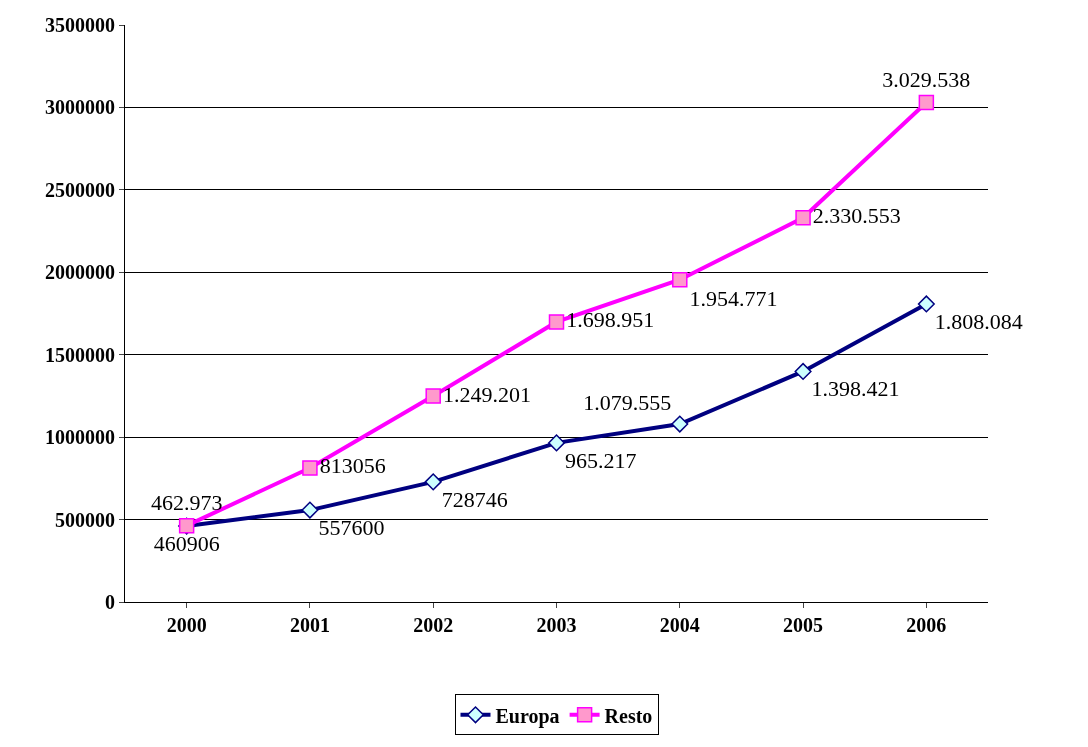 Image resolution: width=1088 pixels, height=747 pixels. I want to click on data-label: 460906, so click(186, 544).